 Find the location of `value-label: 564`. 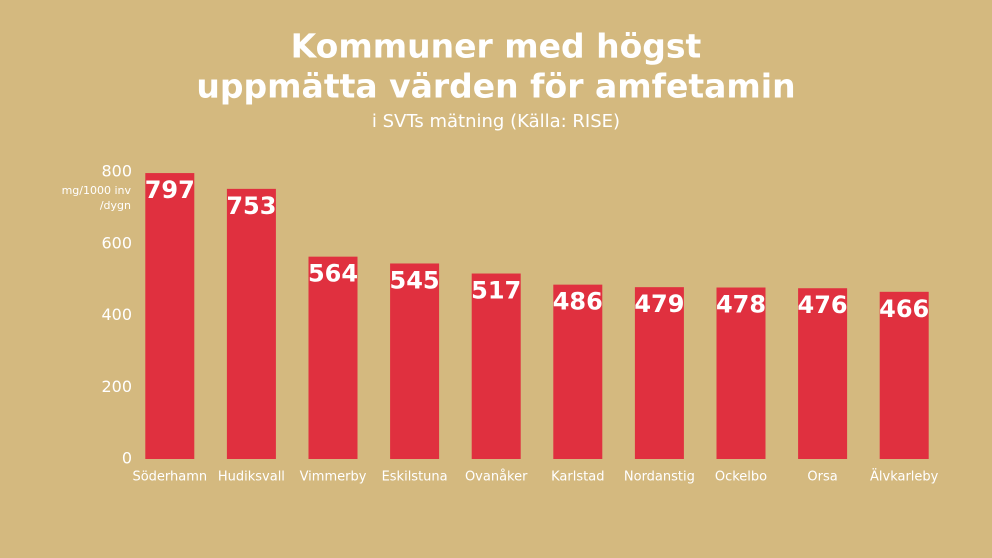

value-label: 564 is located at coordinates (333, 274).